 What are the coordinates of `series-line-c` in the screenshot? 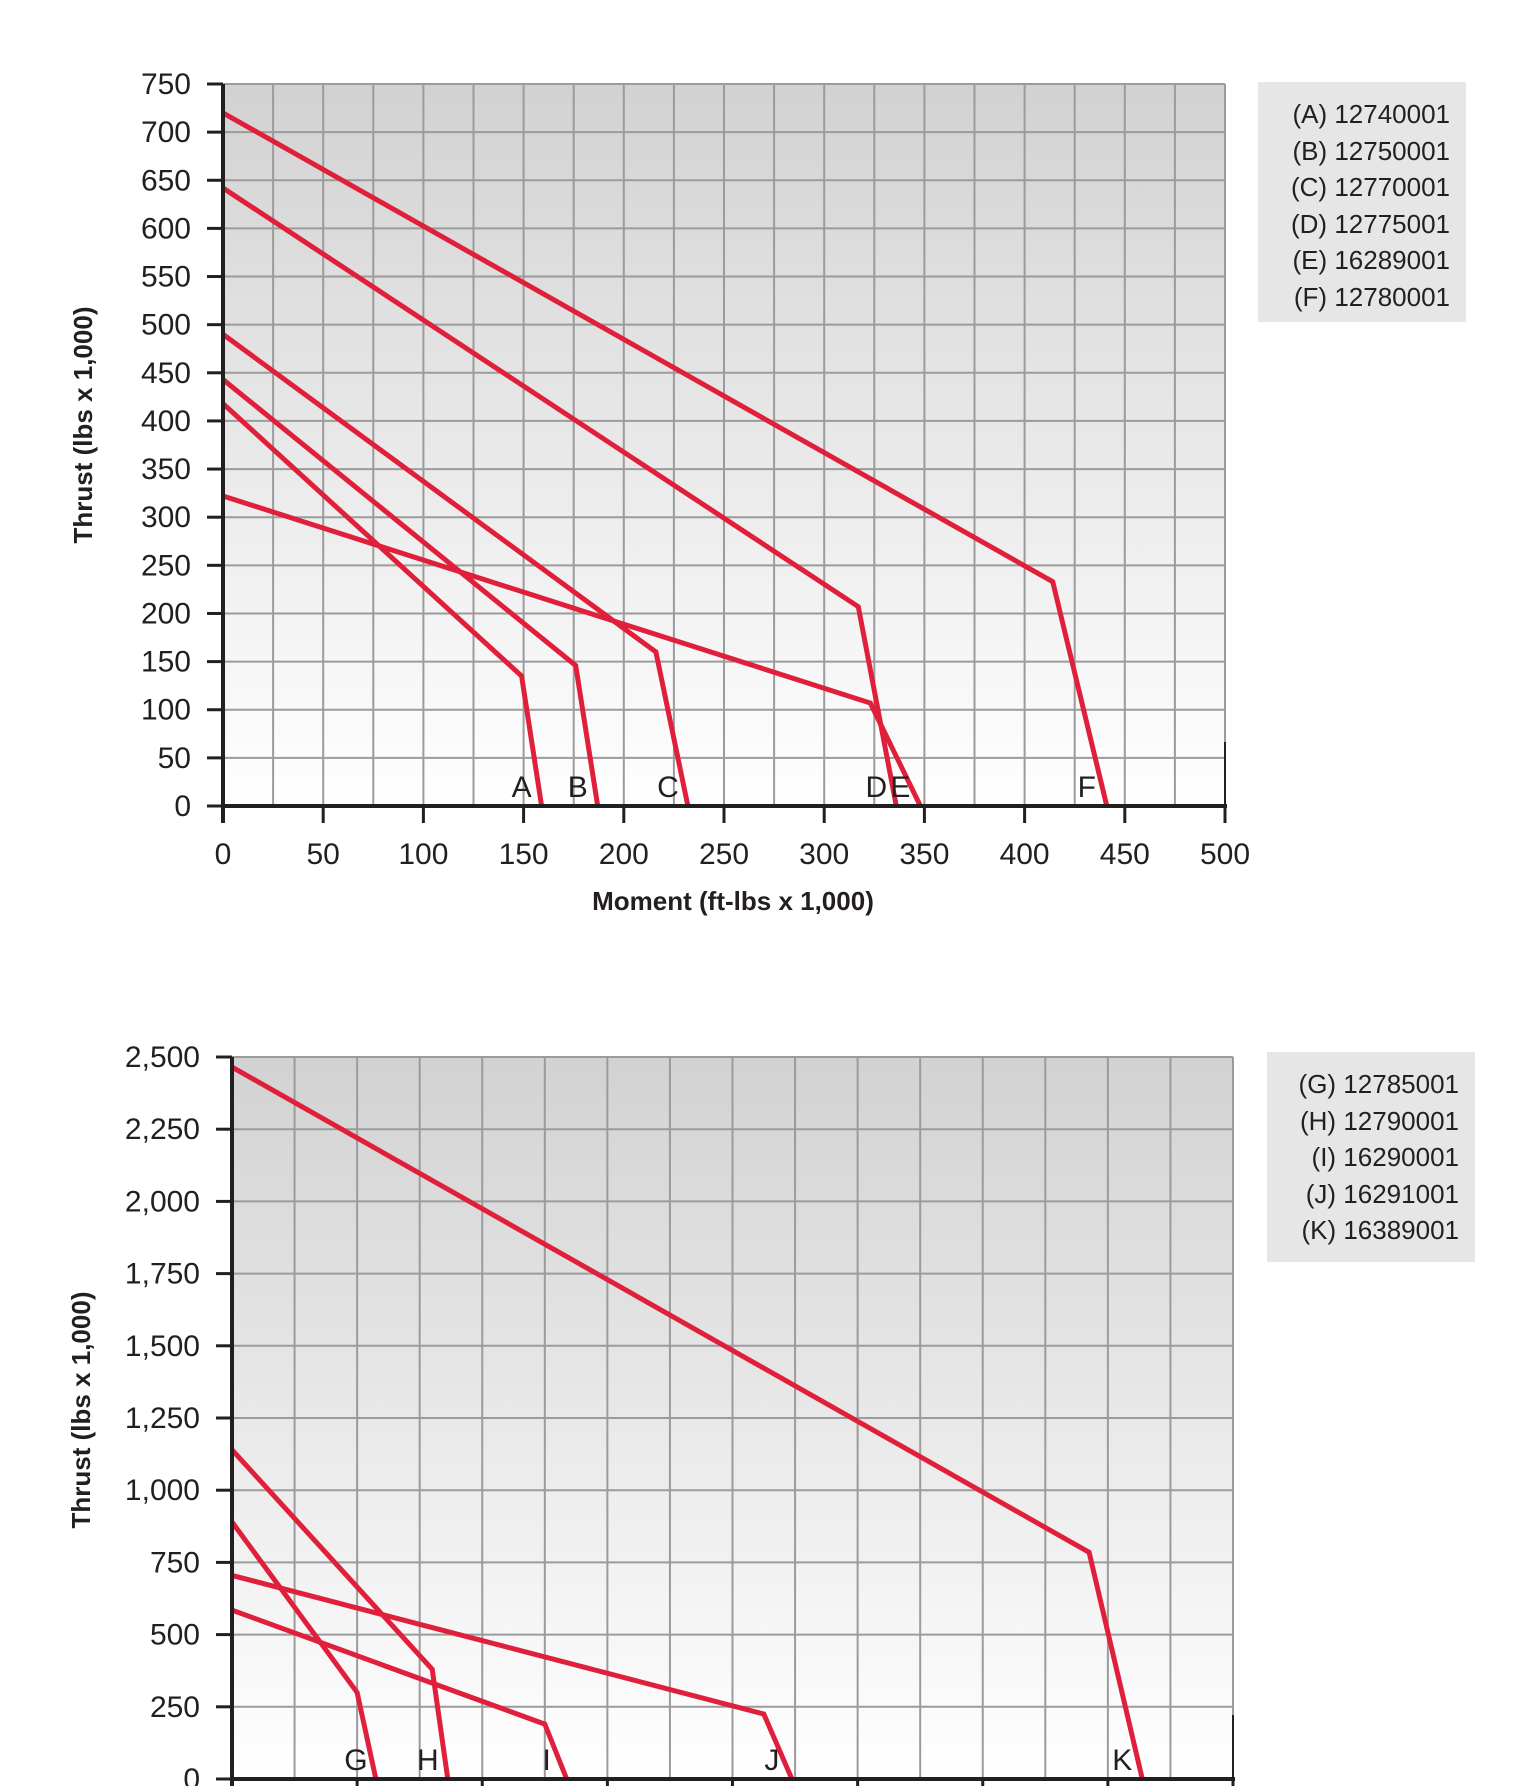 It's located at (456, 569).